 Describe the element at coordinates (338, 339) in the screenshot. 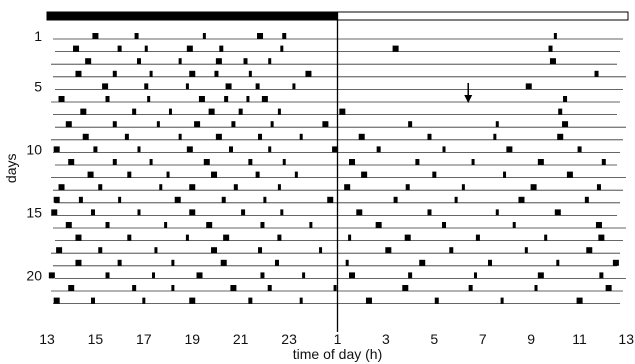

I see `x-tick-label: 1` at that location.